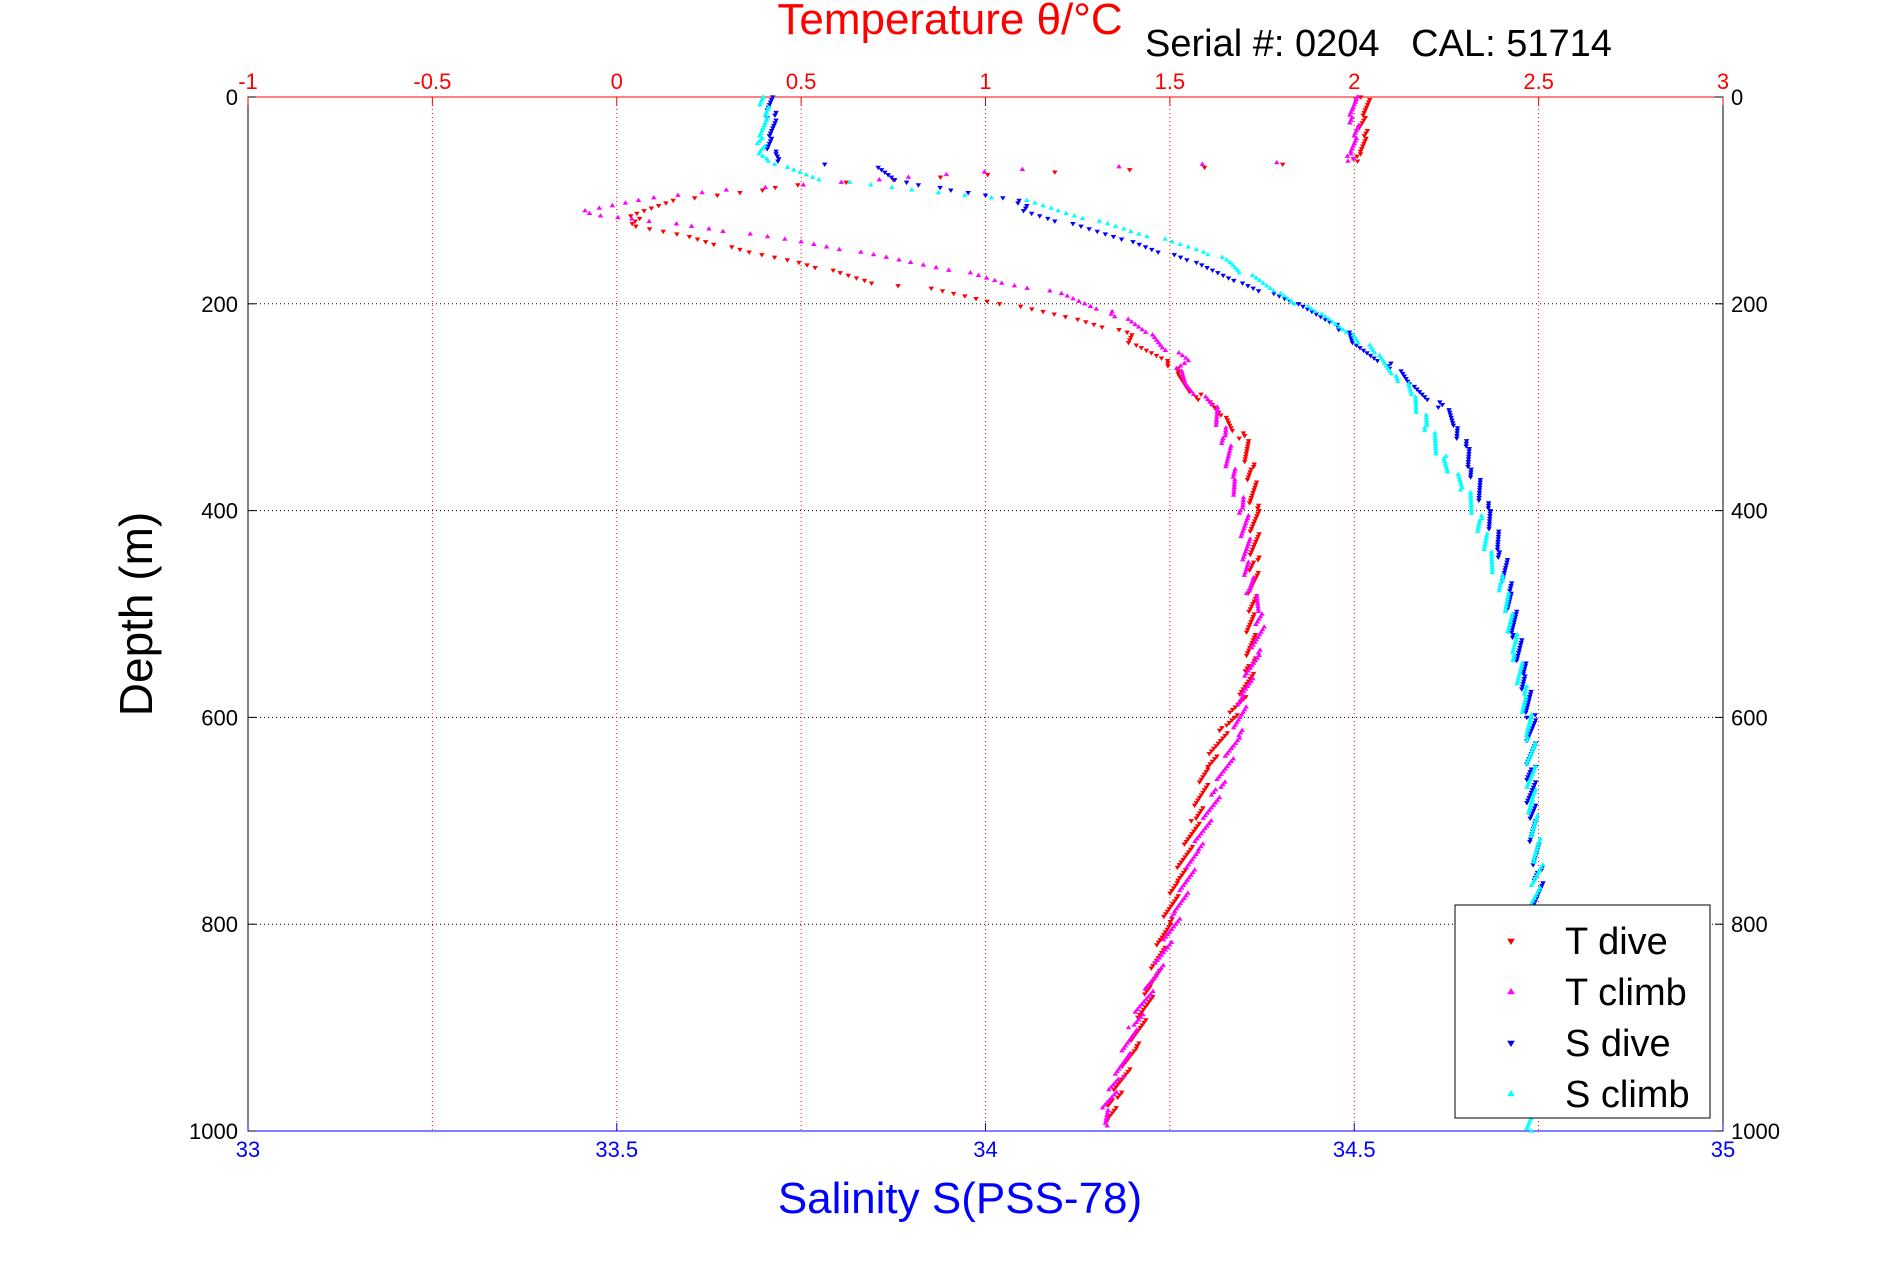 This screenshot has width=1891, height=1262. Describe the element at coordinates (136, 614) in the screenshot. I see `y-axis-title: Depth (m)` at that location.